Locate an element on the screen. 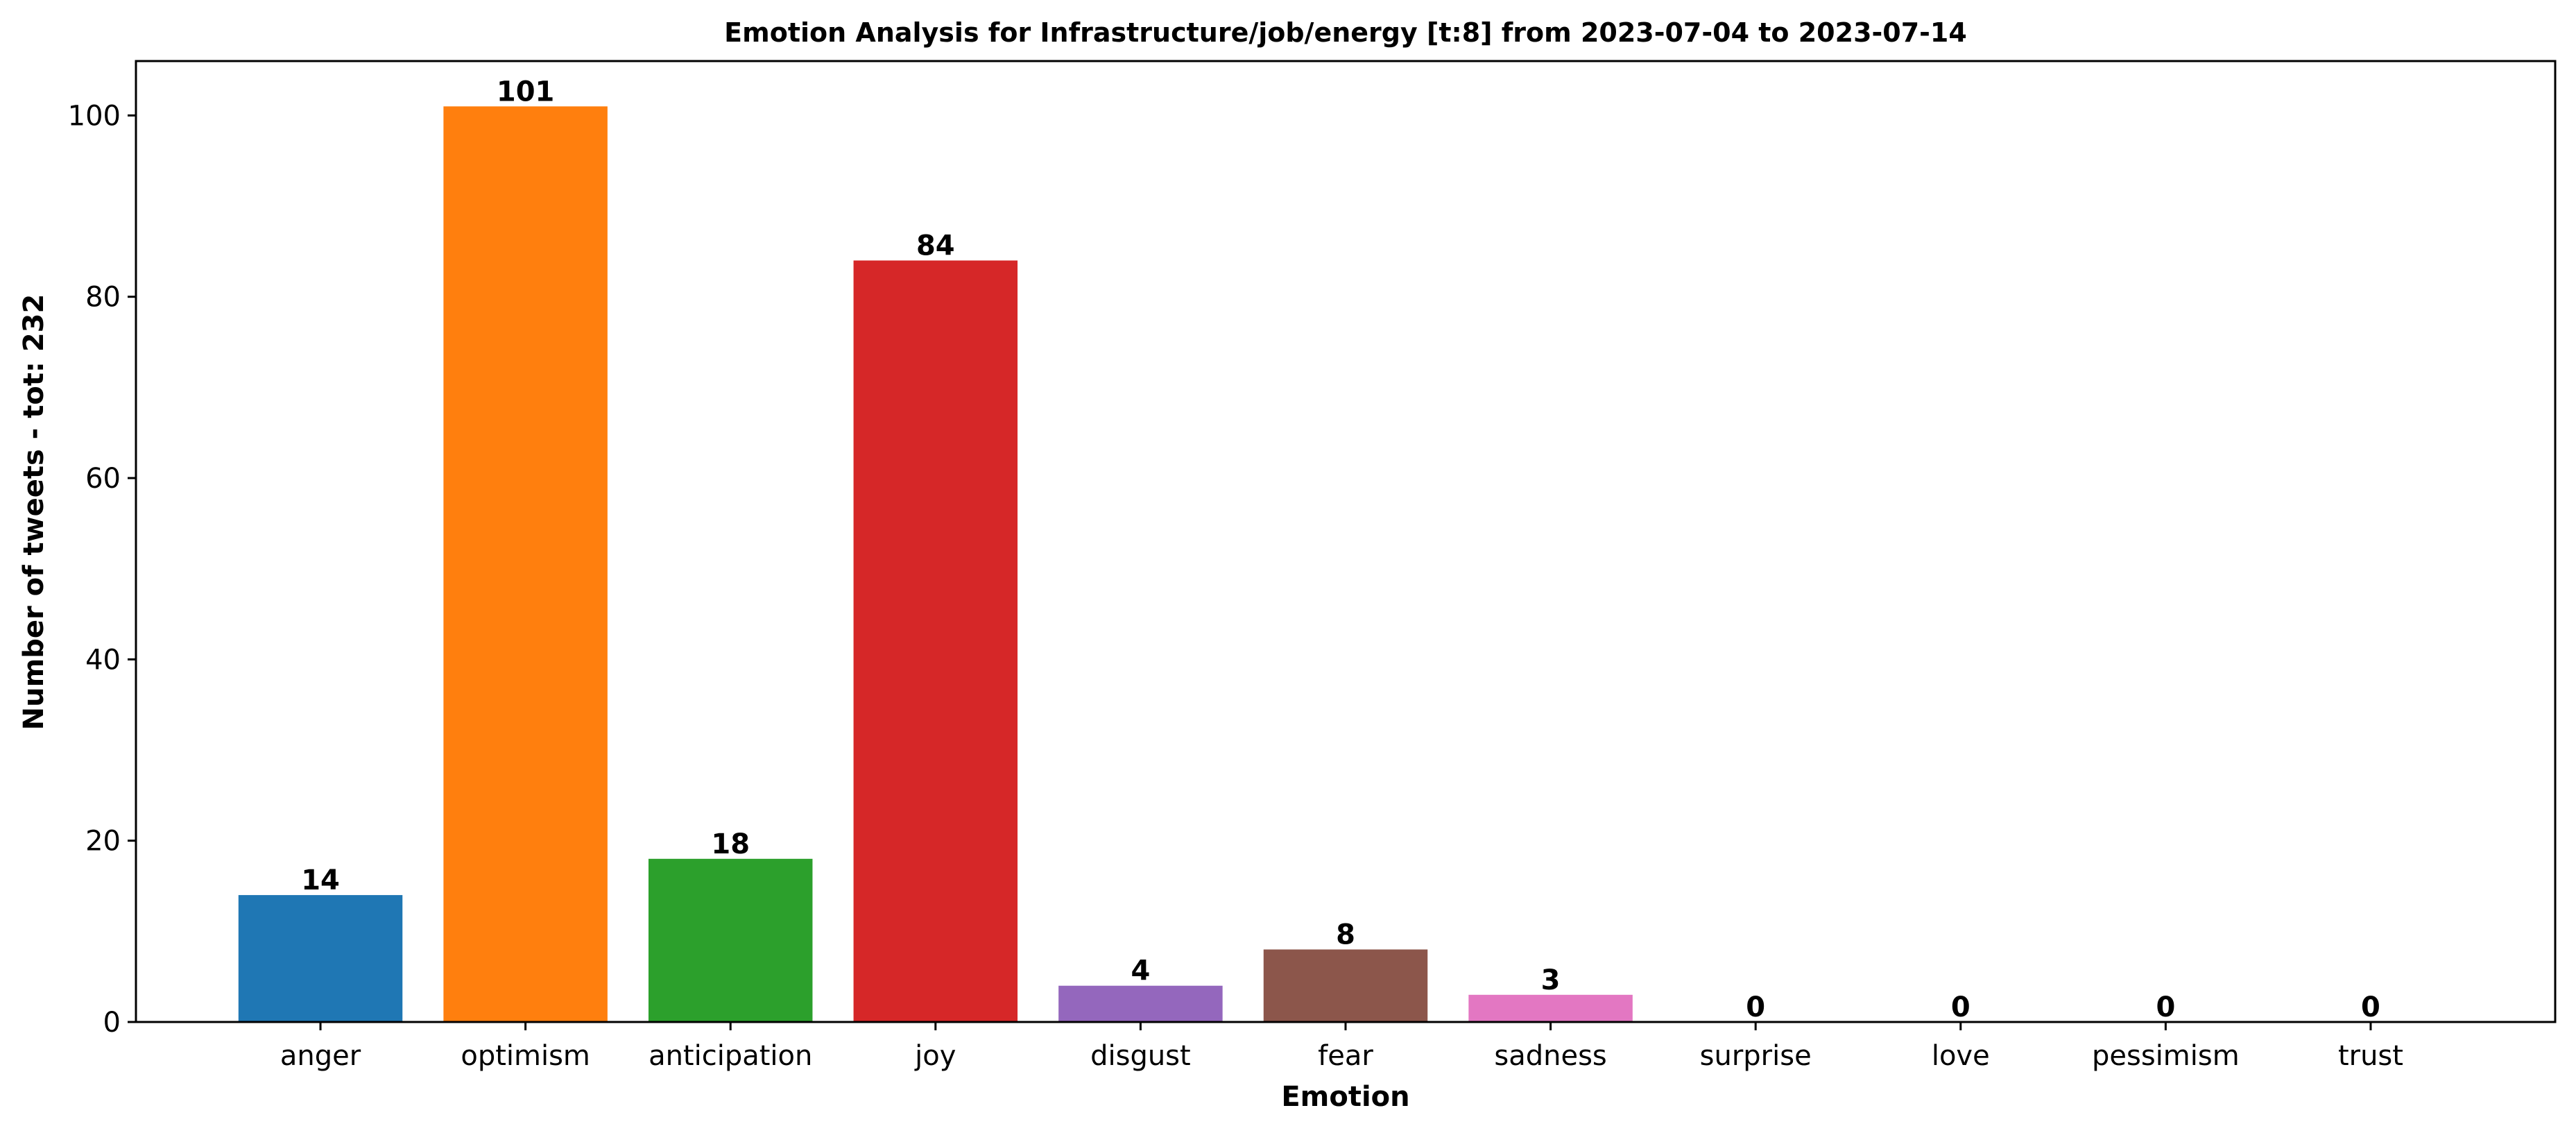 The width and height of the screenshot is (2576, 1133). x-tick-label-pessimism: pessimism is located at coordinates (2166, 1056).